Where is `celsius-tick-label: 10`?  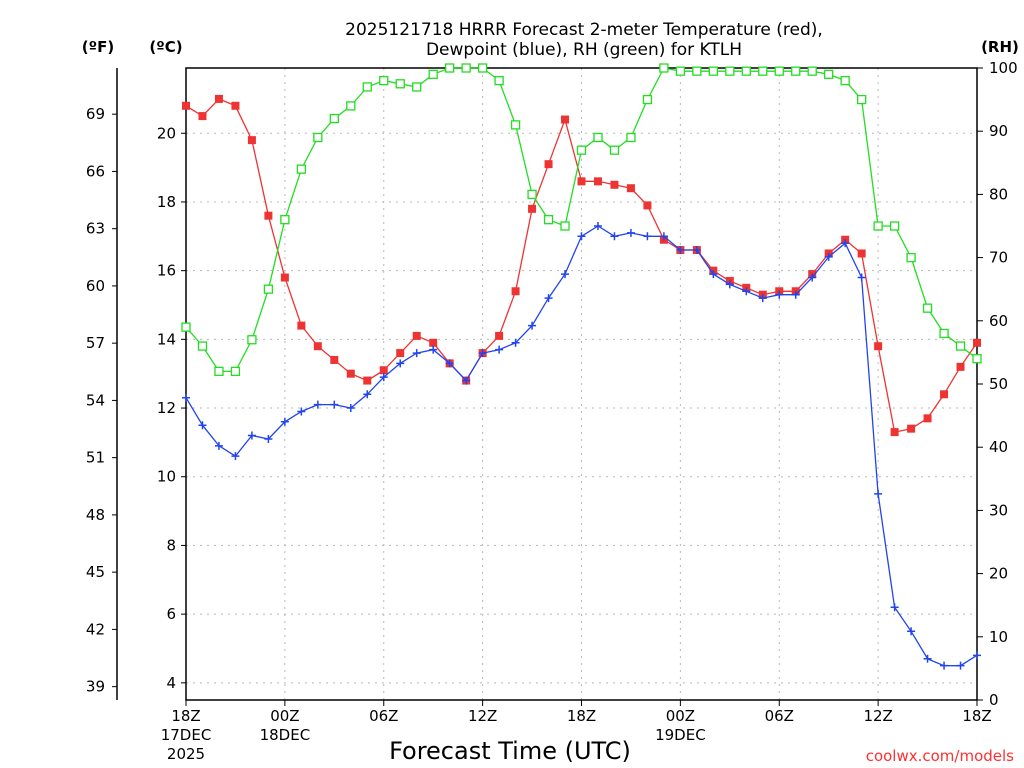 celsius-tick-label: 10 is located at coordinates (166, 477).